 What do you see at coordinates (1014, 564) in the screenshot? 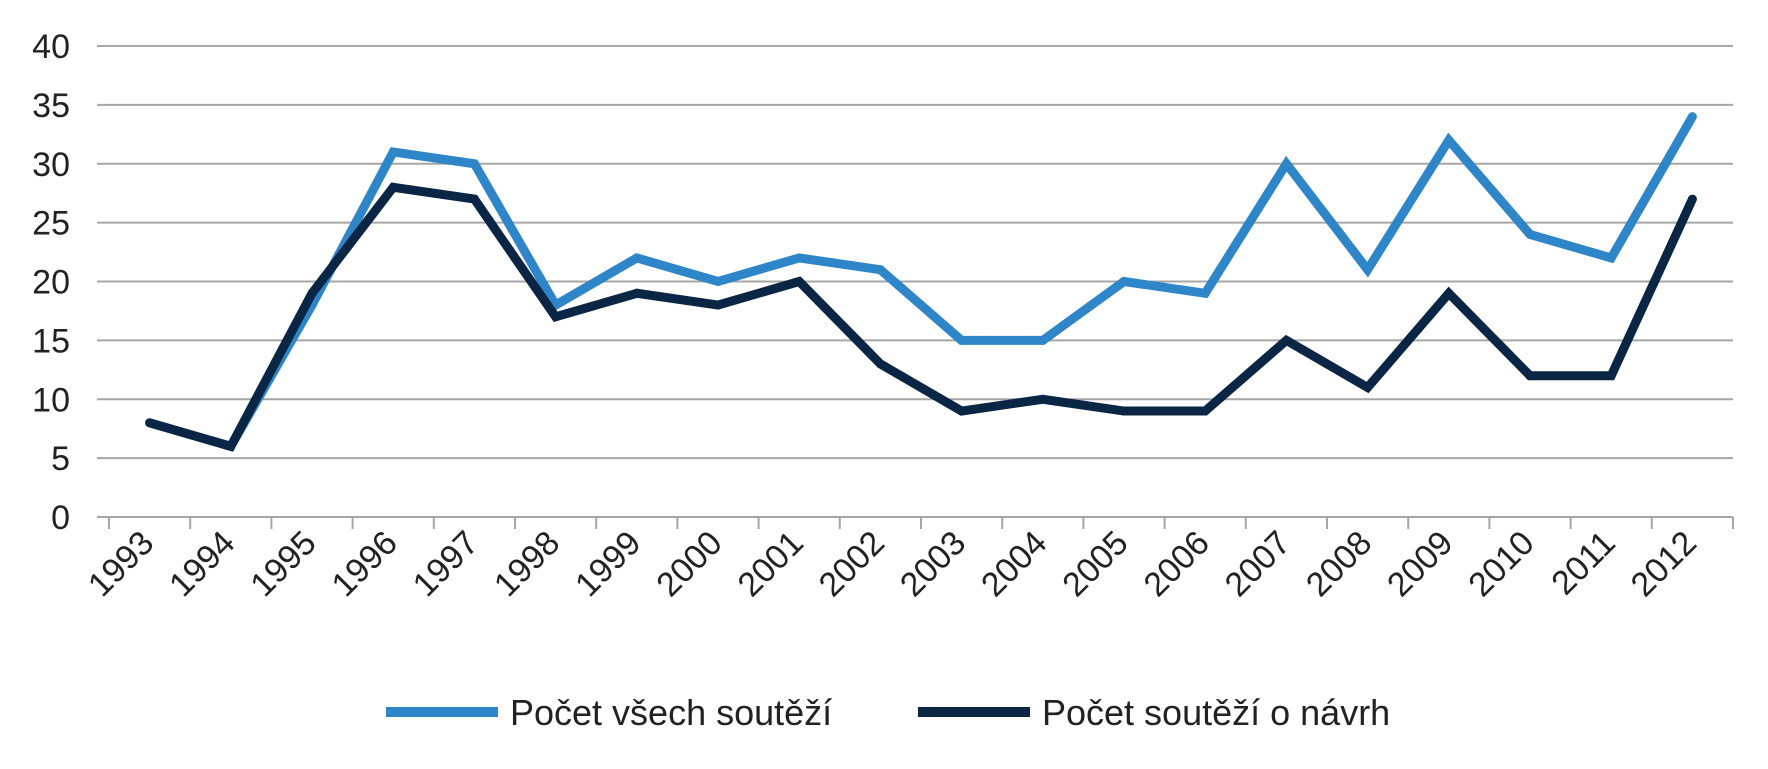
I see `x-tick-label: 2004` at bounding box center [1014, 564].